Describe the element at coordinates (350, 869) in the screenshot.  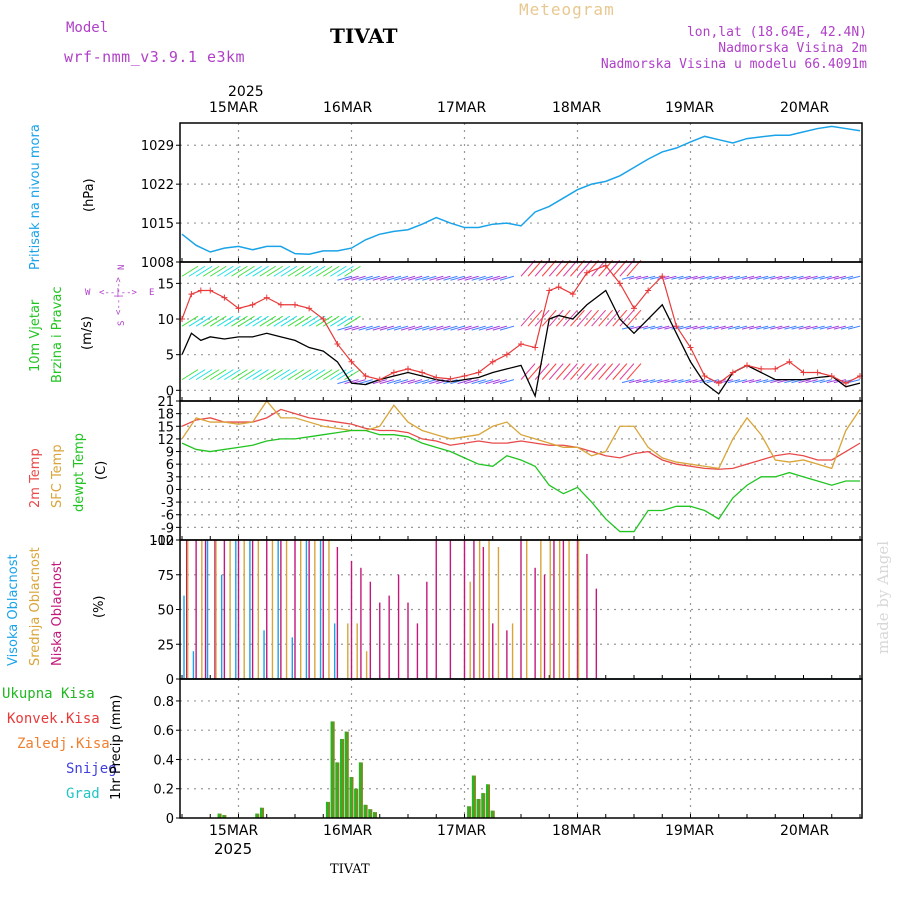
I see `footer-station: TIVAT` at that location.